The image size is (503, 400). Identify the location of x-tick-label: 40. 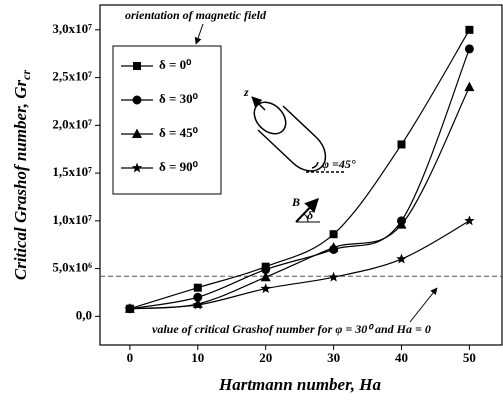
(401, 357).